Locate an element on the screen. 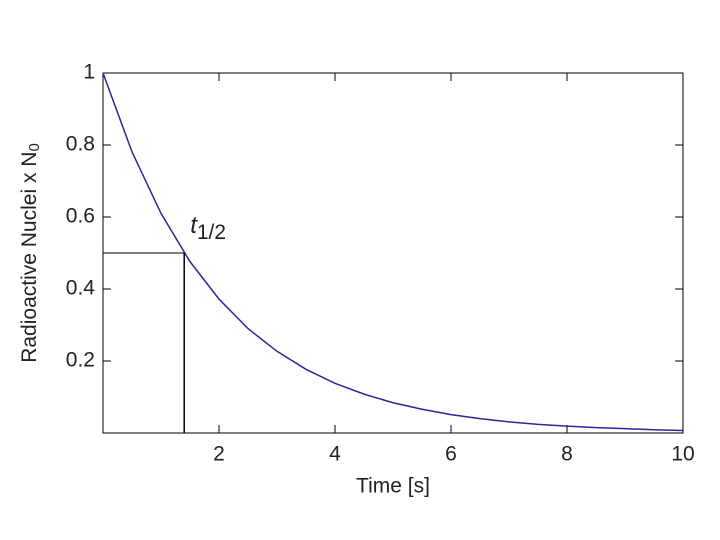 The width and height of the screenshot is (720, 540). half-life-label-sub: 1/2 is located at coordinates (211, 232).